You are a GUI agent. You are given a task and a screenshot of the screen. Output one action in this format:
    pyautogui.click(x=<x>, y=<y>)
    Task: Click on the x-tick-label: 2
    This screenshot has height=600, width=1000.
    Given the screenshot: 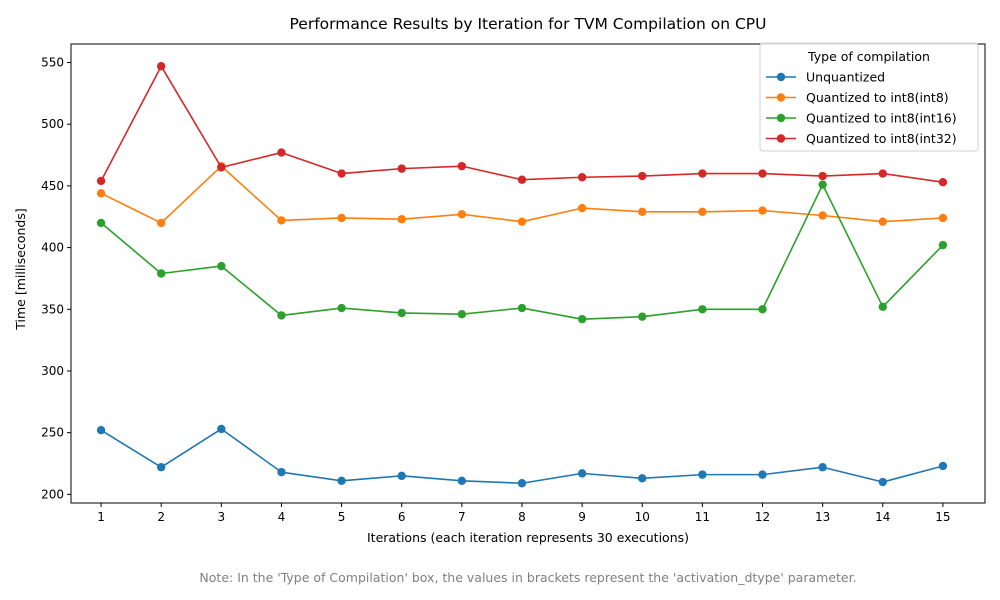 What is the action you would take?
    pyautogui.click(x=161, y=517)
    